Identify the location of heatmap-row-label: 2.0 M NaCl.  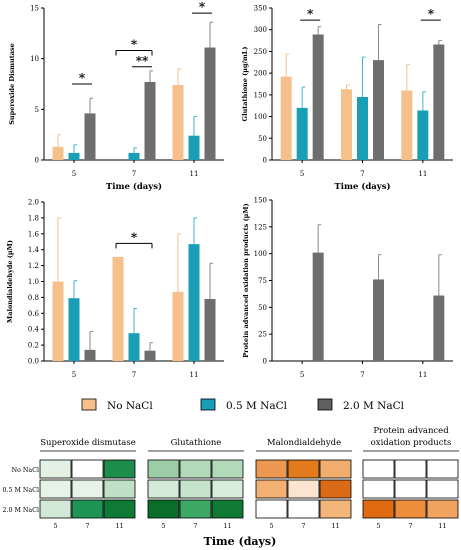
(20, 510).